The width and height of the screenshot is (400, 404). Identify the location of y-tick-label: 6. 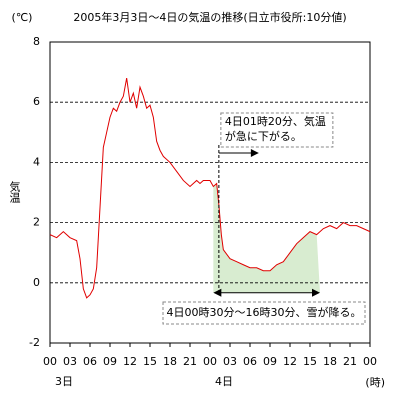
(36, 101).